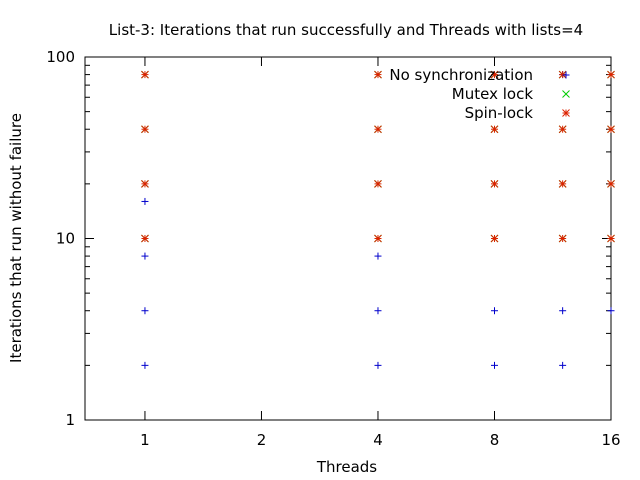  I want to click on legend-label: Spin-lock, so click(499, 113).